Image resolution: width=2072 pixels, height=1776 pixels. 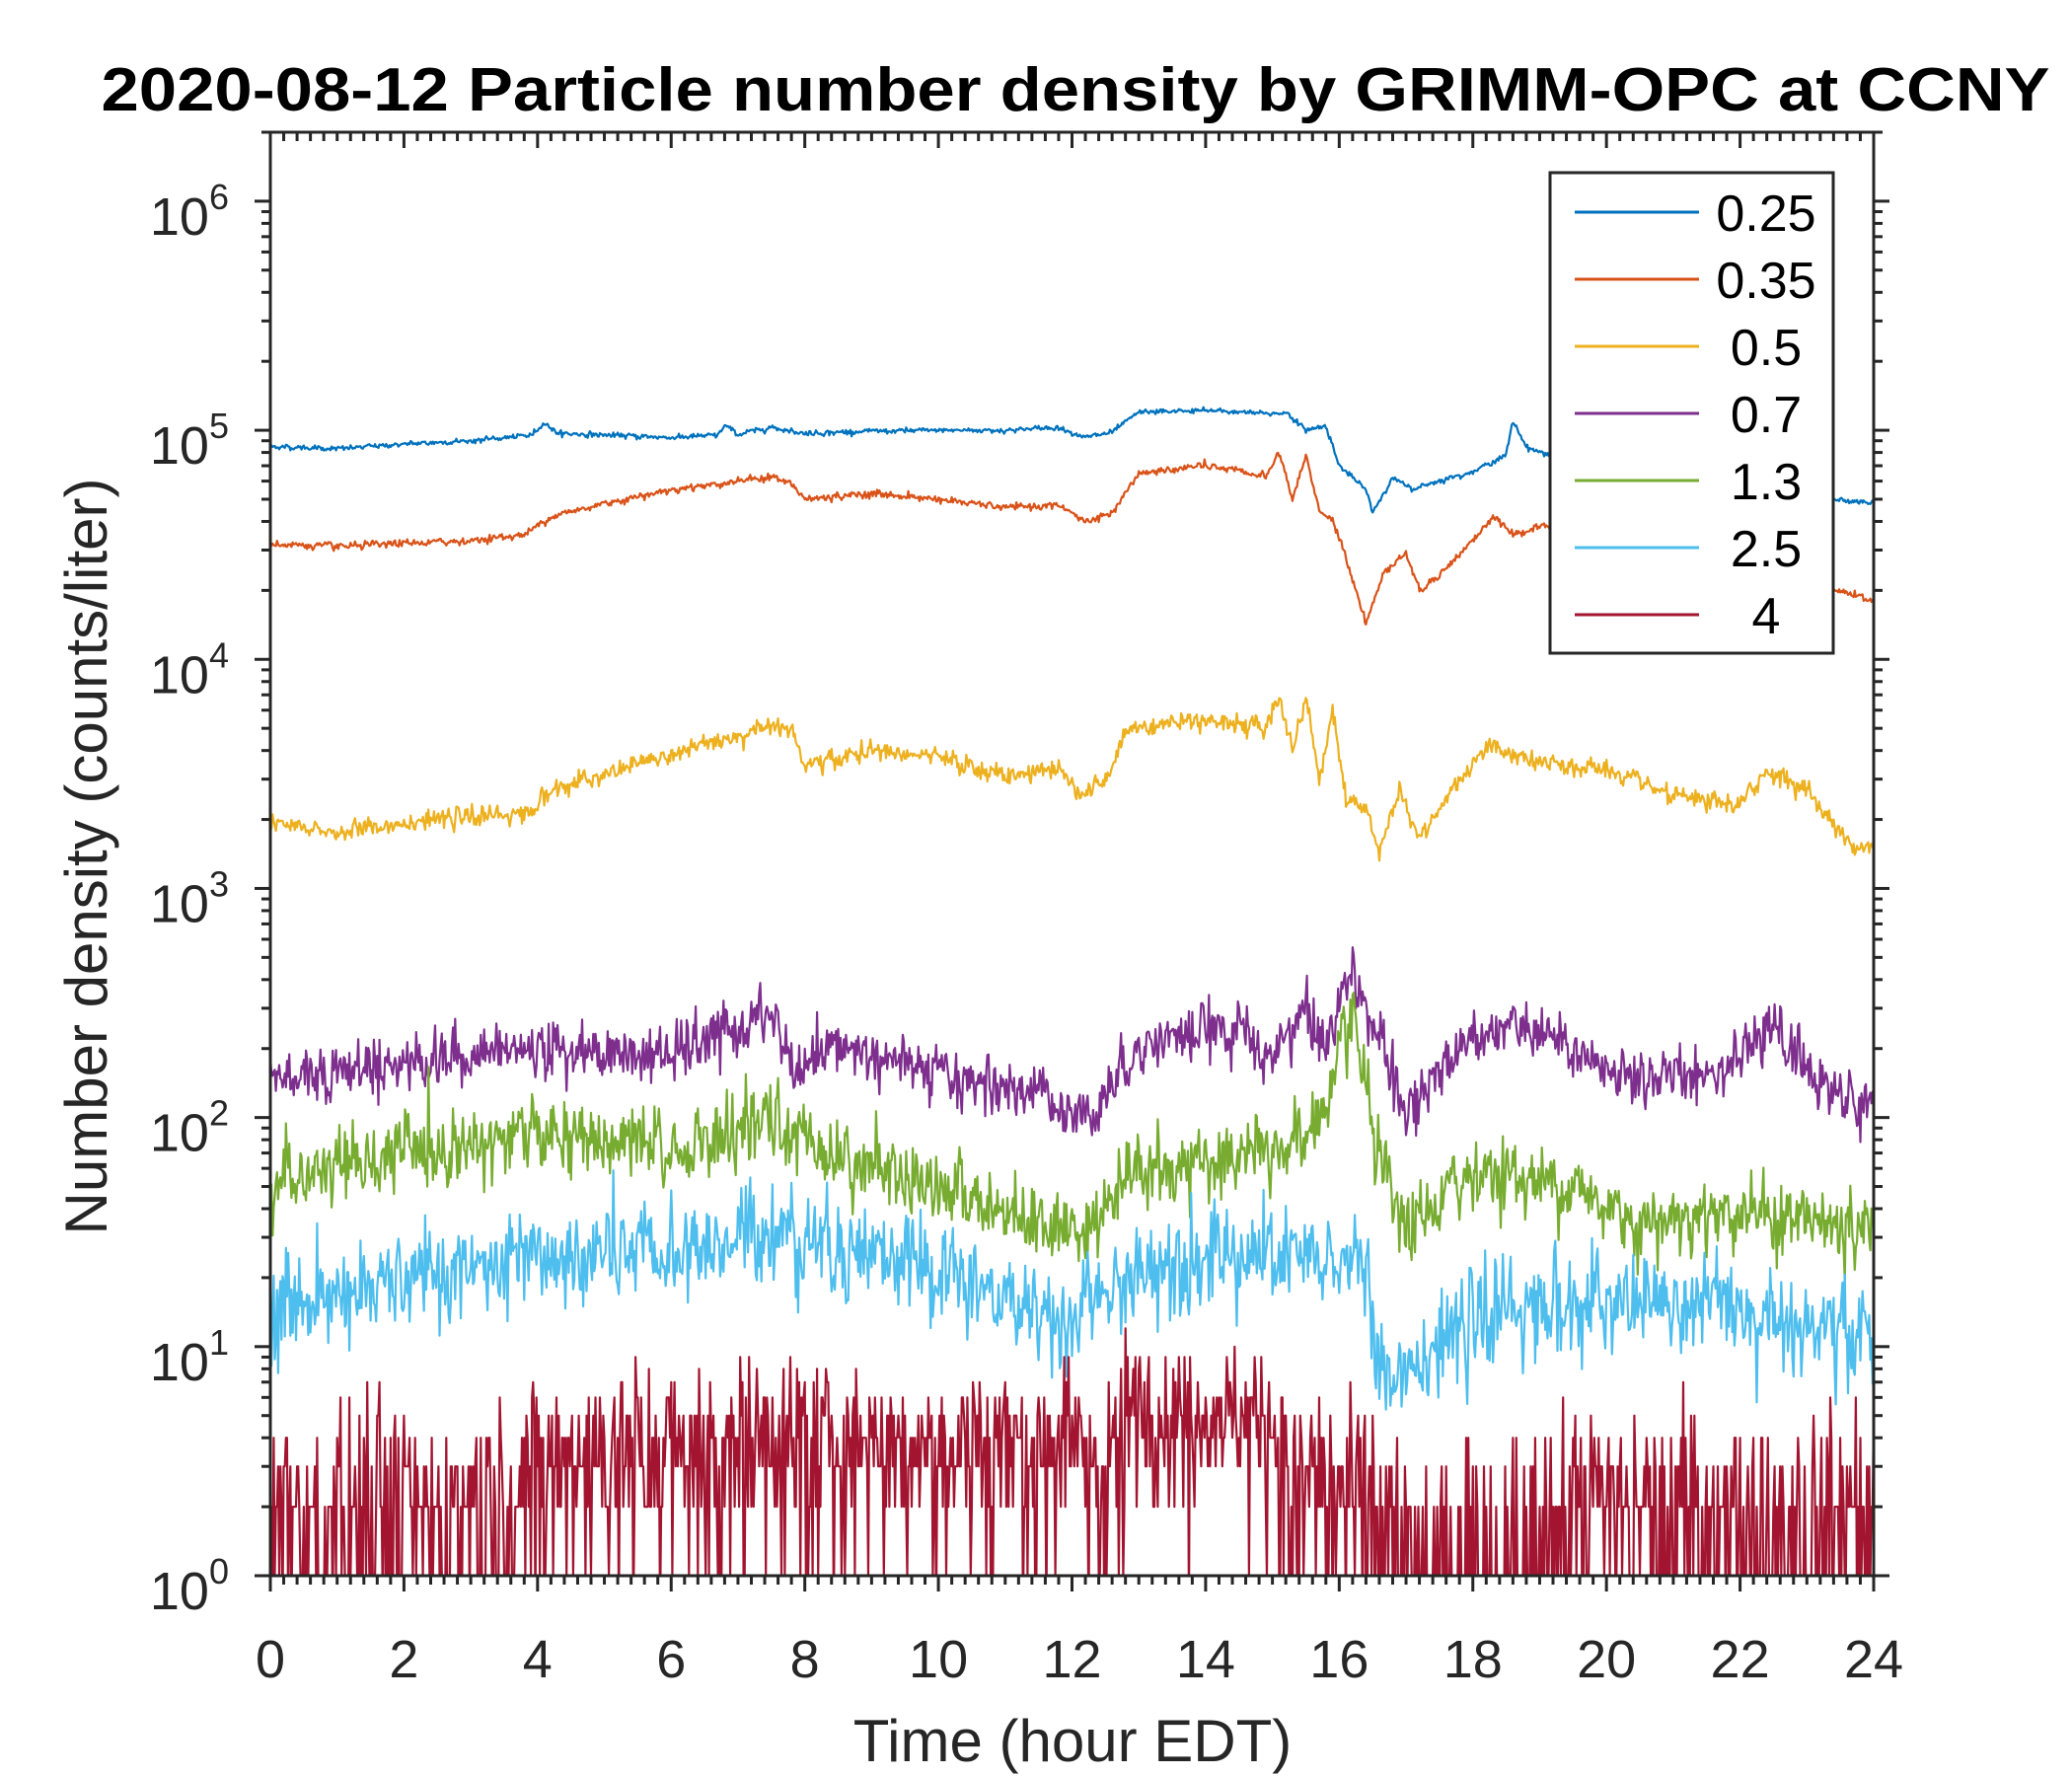 What do you see at coordinates (1071, 1660) in the screenshot?
I see `x-tick-label: 12` at bounding box center [1071, 1660].